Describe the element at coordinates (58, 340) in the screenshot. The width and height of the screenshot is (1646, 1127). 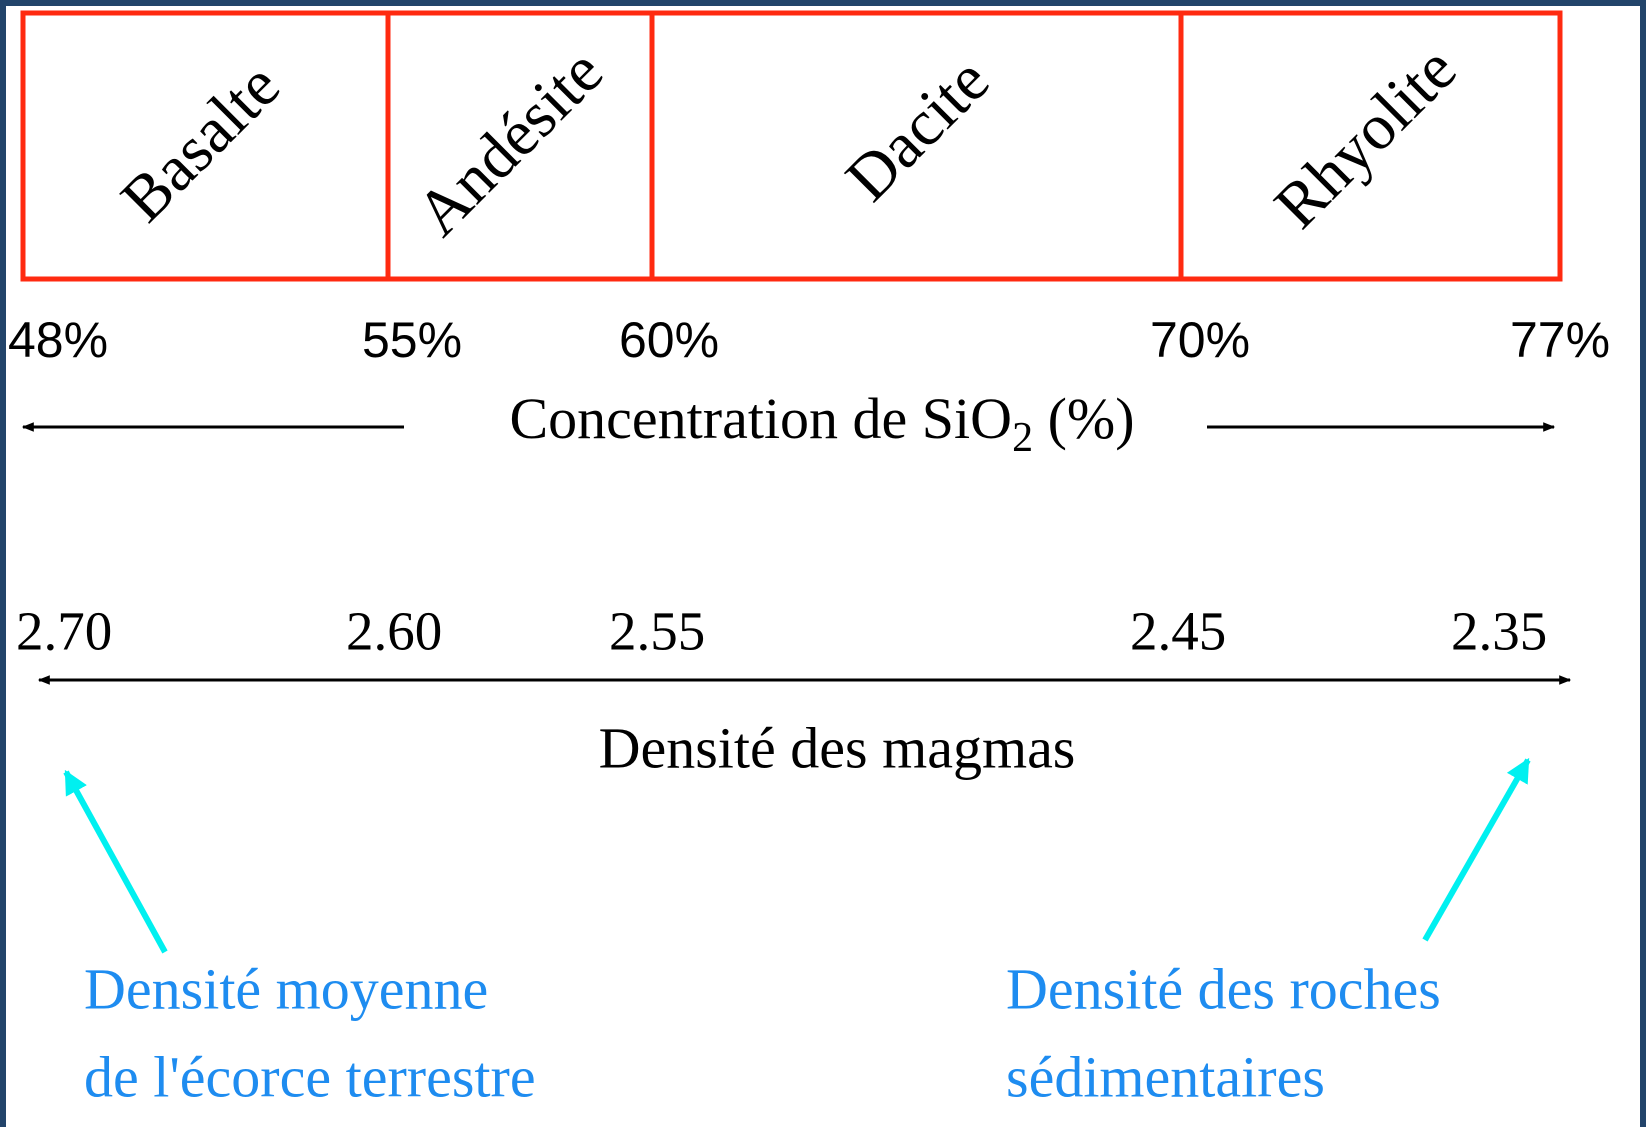
I see `sio2-label: 48%` at that location.